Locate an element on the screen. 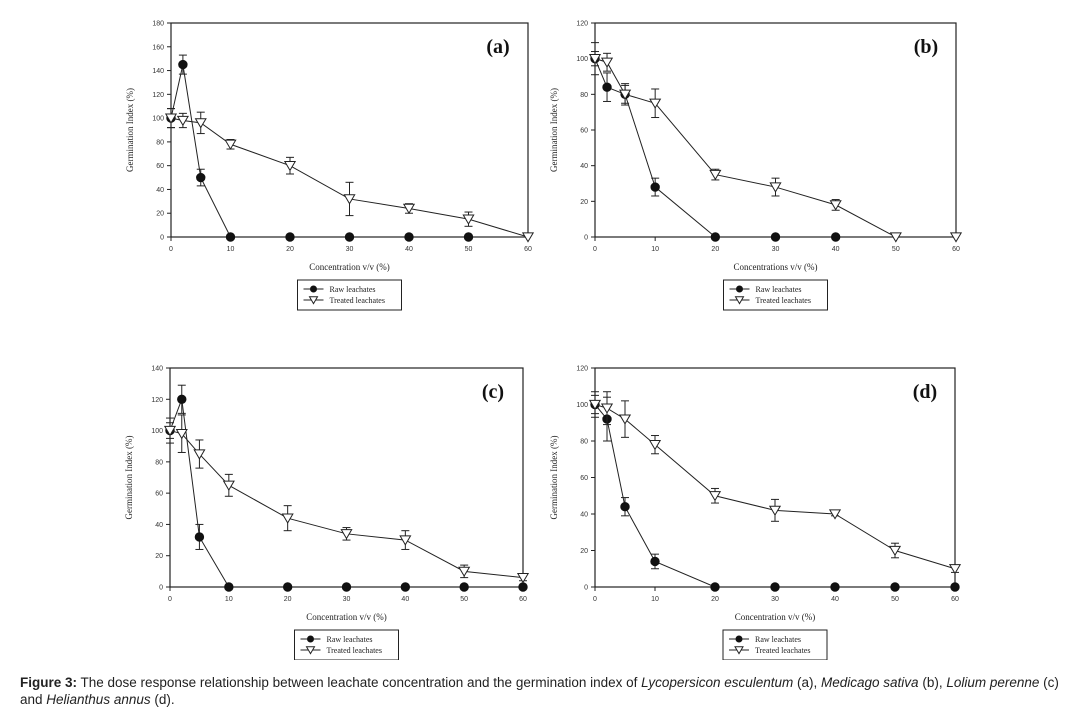 Image resolution: width=1070 pixels, height=713 pixels. panel-label: (a) is located at coordinates (497, 47).